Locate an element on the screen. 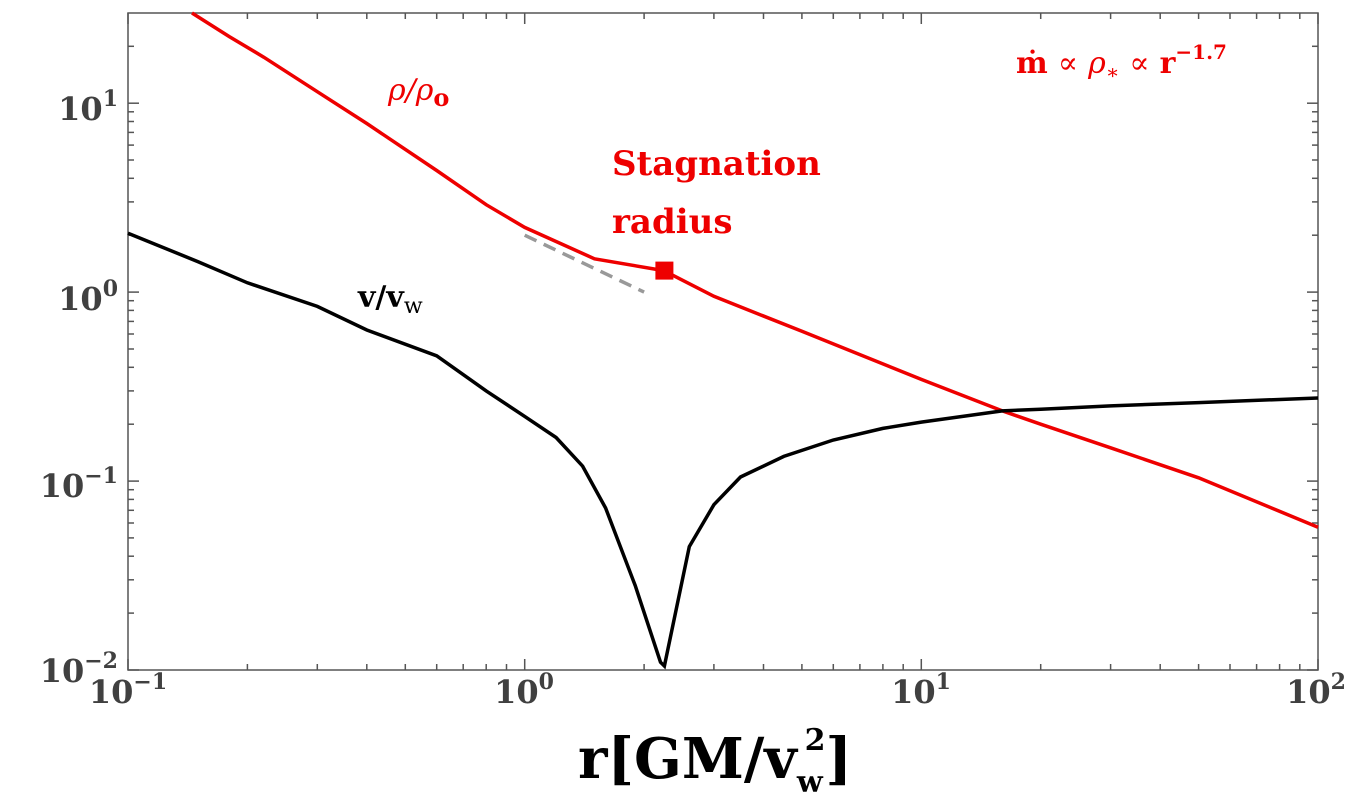 This screenshot has height=804, width=1372. x-tick-label: 10⁻¹ is located at coordinates (128, 690).